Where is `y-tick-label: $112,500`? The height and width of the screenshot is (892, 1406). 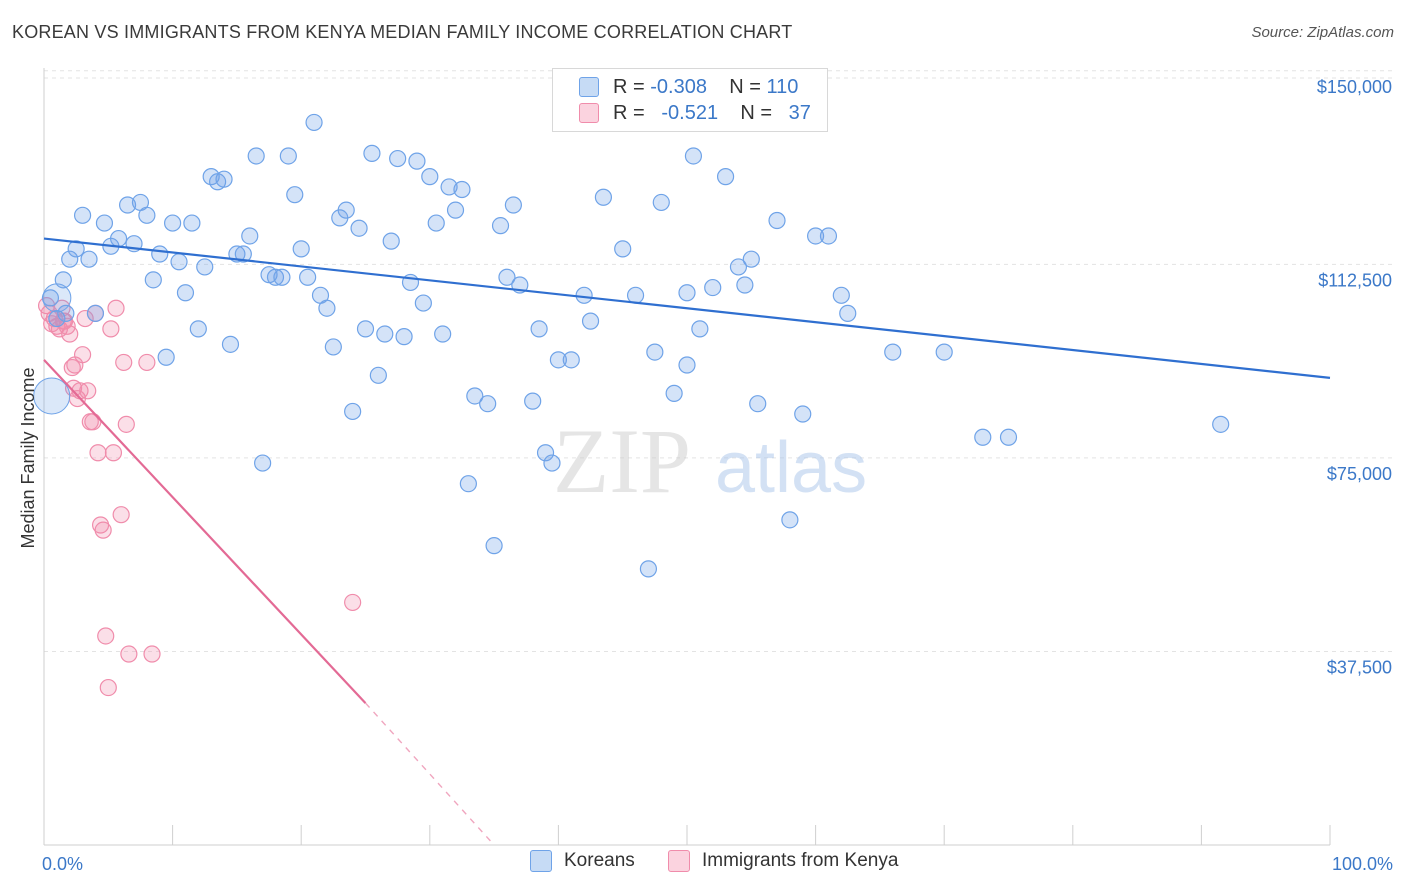 y-tick-label: $112,500 is located at coordinates (1355, 280).